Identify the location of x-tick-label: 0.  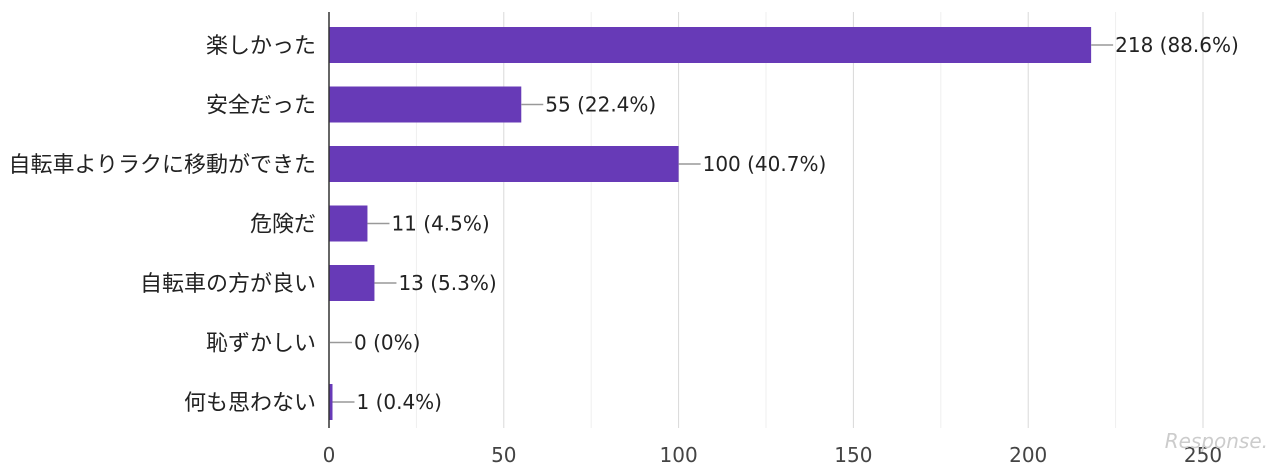
(329, 454).